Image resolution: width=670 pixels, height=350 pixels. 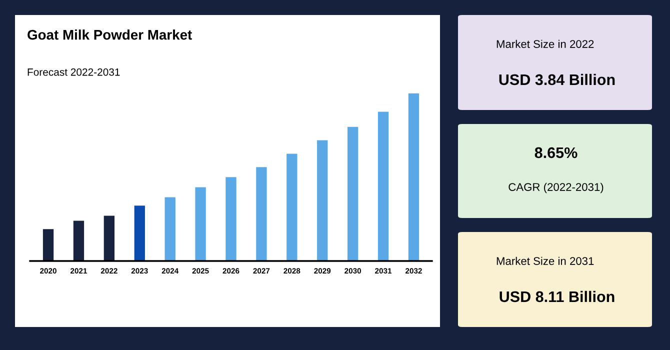 I want to click on text: Market Size in 2022, so click(x=545, y=44).